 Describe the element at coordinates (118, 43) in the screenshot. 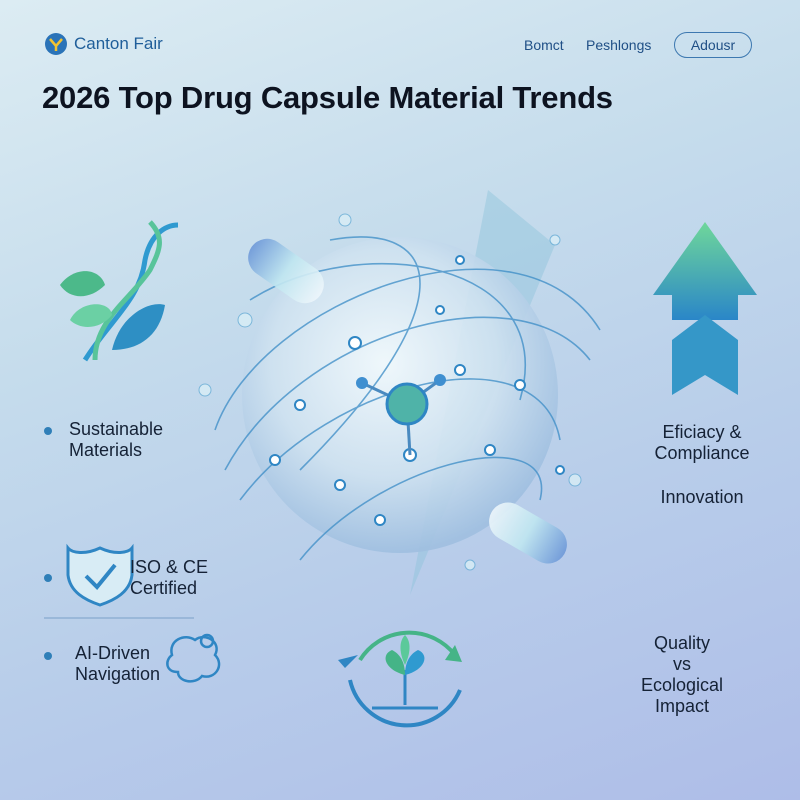

I see `logo-text: Canton Fair` at that location.